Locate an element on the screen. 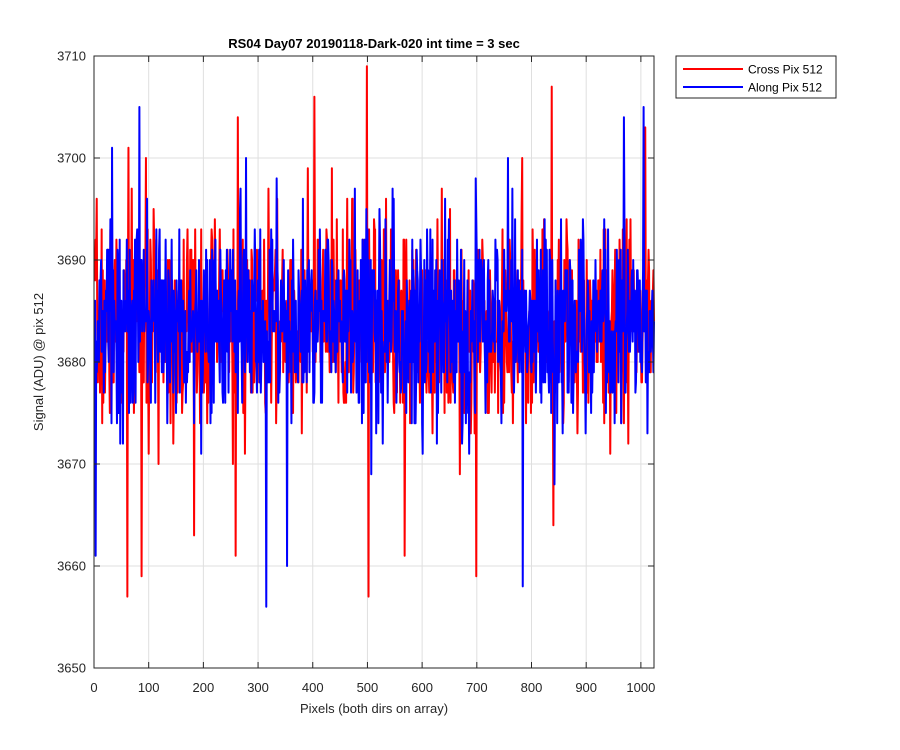 This screenshot has height=750, width=900. y-tick-label: 3690 is located at coordinates (71, 260).